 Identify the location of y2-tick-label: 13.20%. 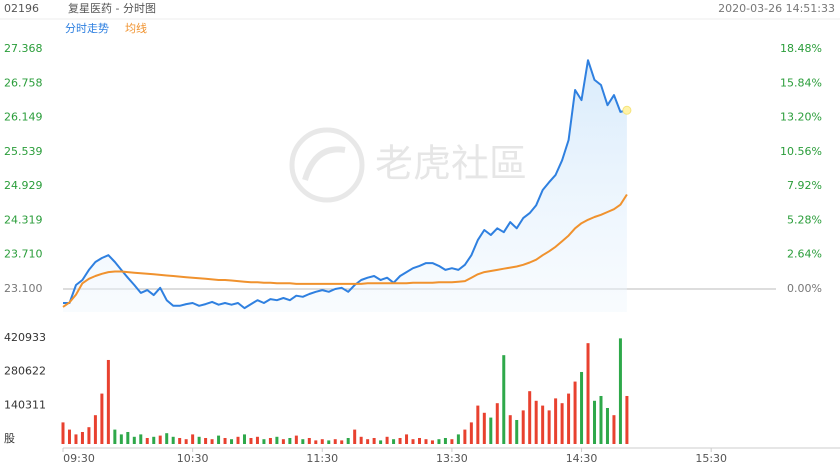
(801, 117).